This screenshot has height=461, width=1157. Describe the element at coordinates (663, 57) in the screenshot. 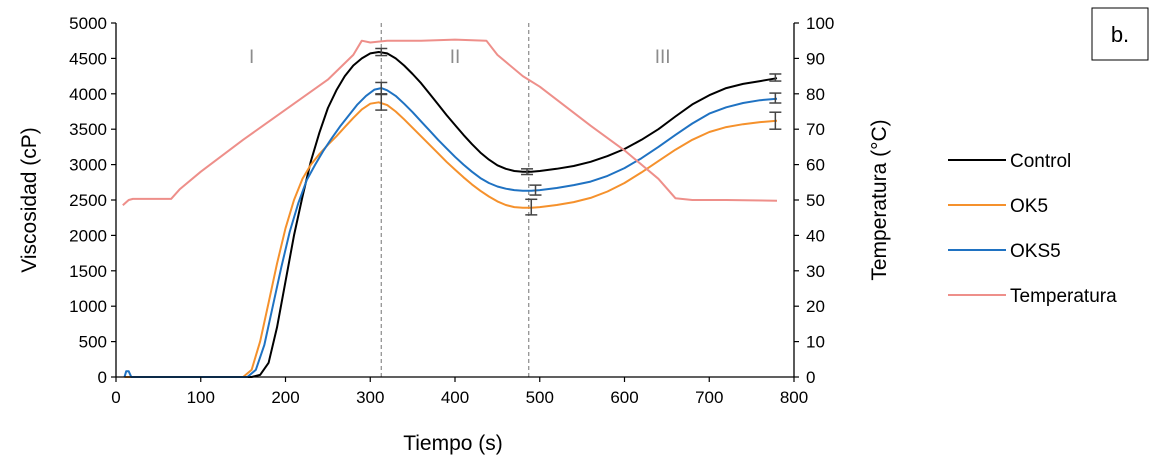

I see `zone-label: III` at that location.